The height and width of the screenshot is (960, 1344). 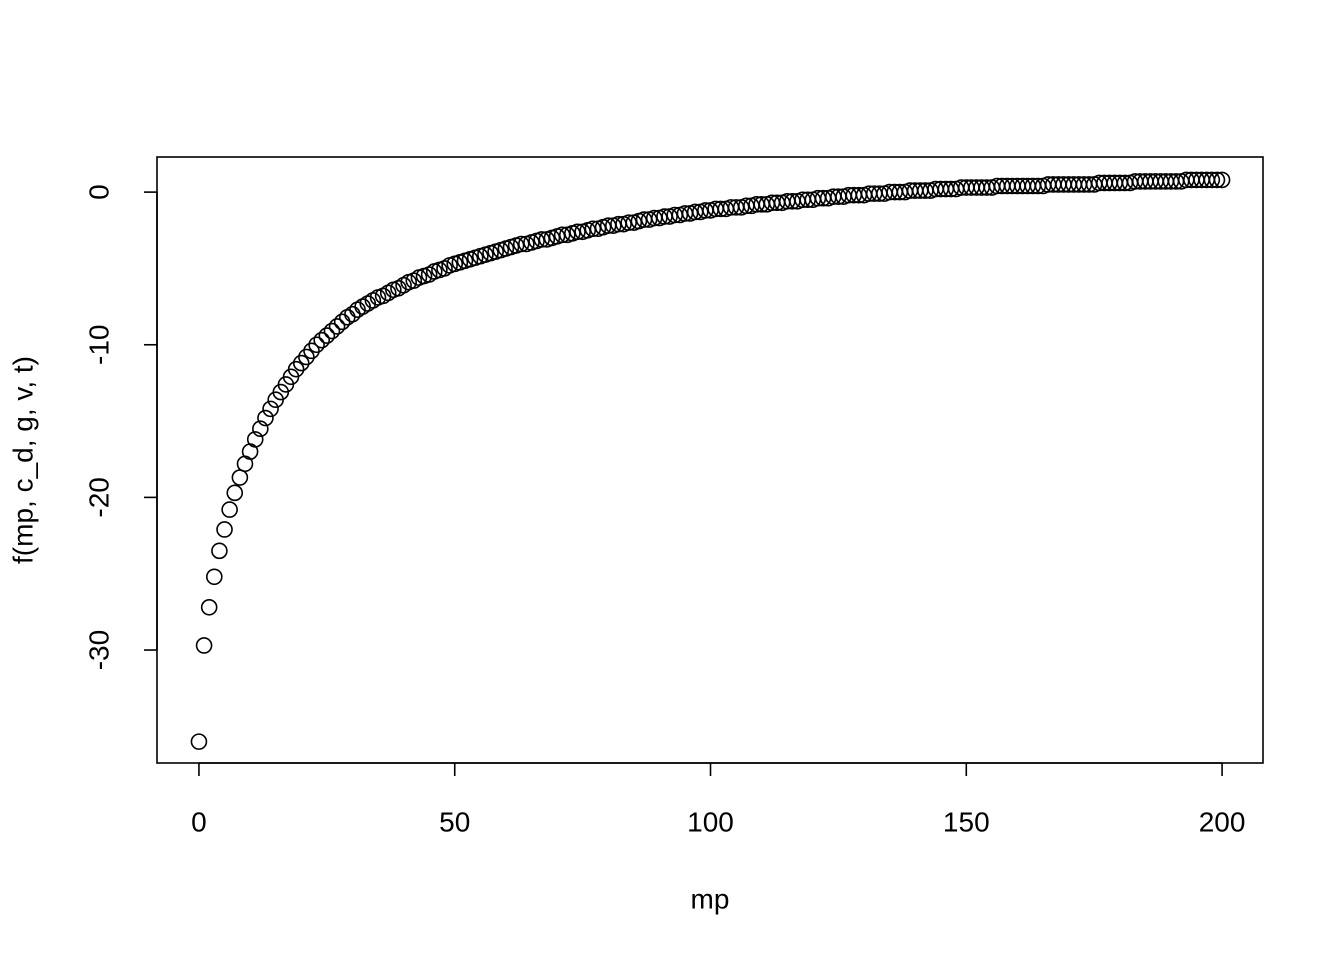 I want to click on x-tick-label: 150, so click(x=966, y=821).